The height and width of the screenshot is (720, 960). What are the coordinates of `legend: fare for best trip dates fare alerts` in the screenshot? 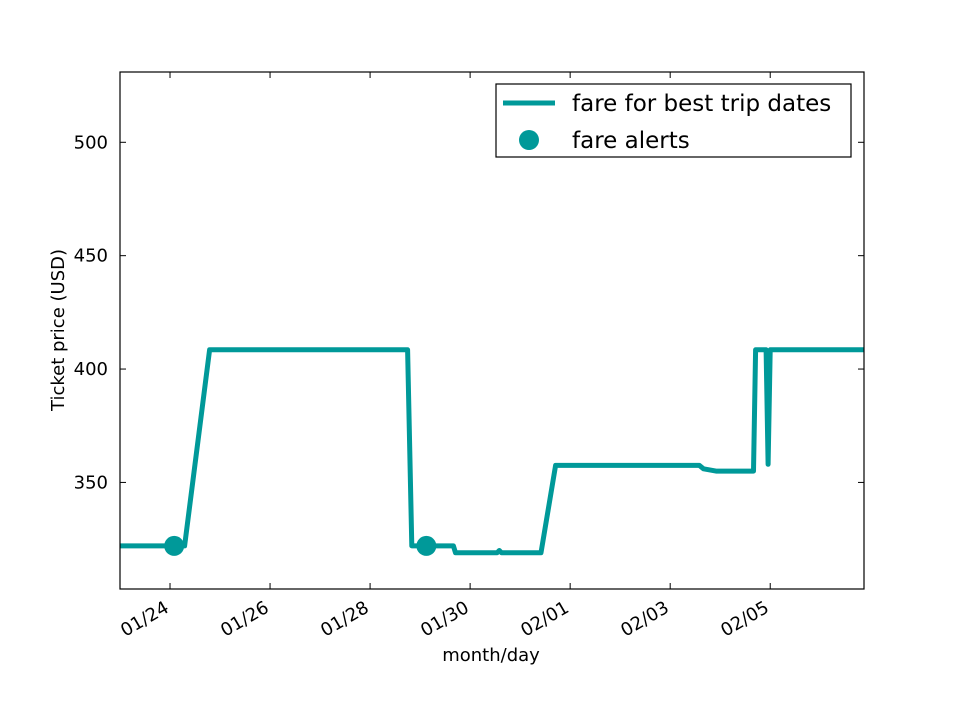 It's located at (673, 120).